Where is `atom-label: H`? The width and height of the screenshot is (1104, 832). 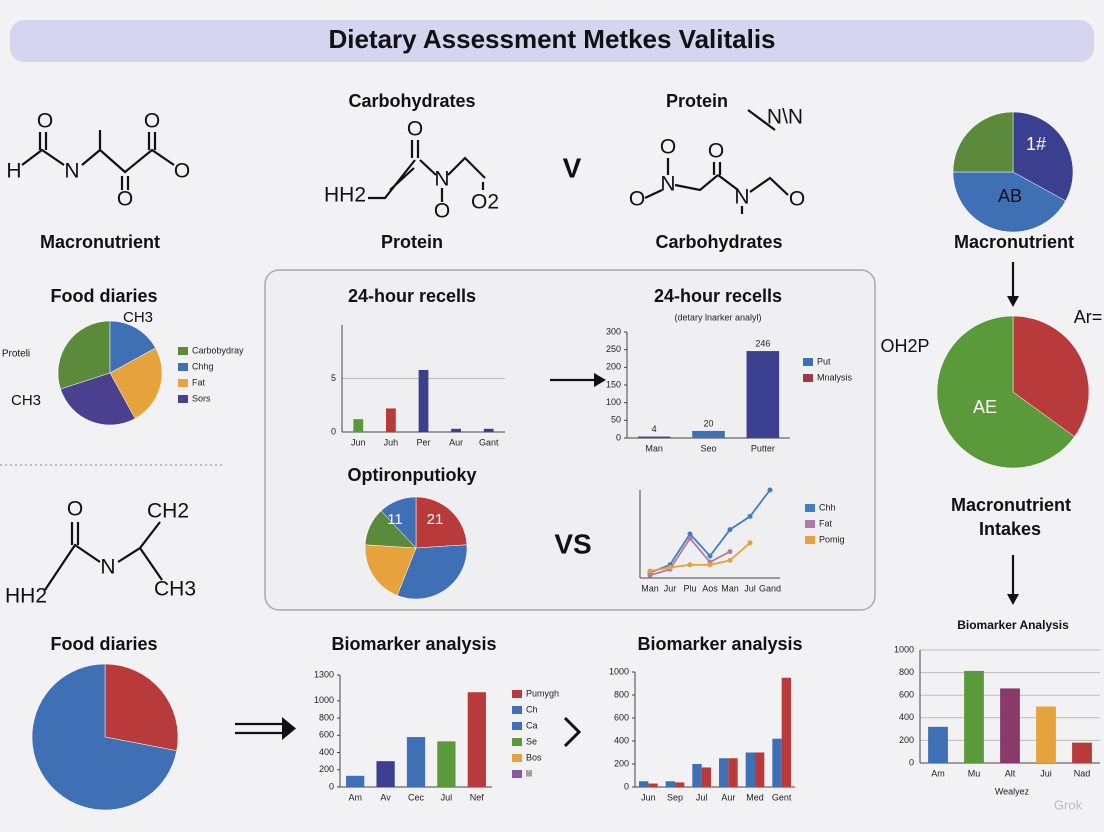
atom-label: H is located at coordinates (13, 171).